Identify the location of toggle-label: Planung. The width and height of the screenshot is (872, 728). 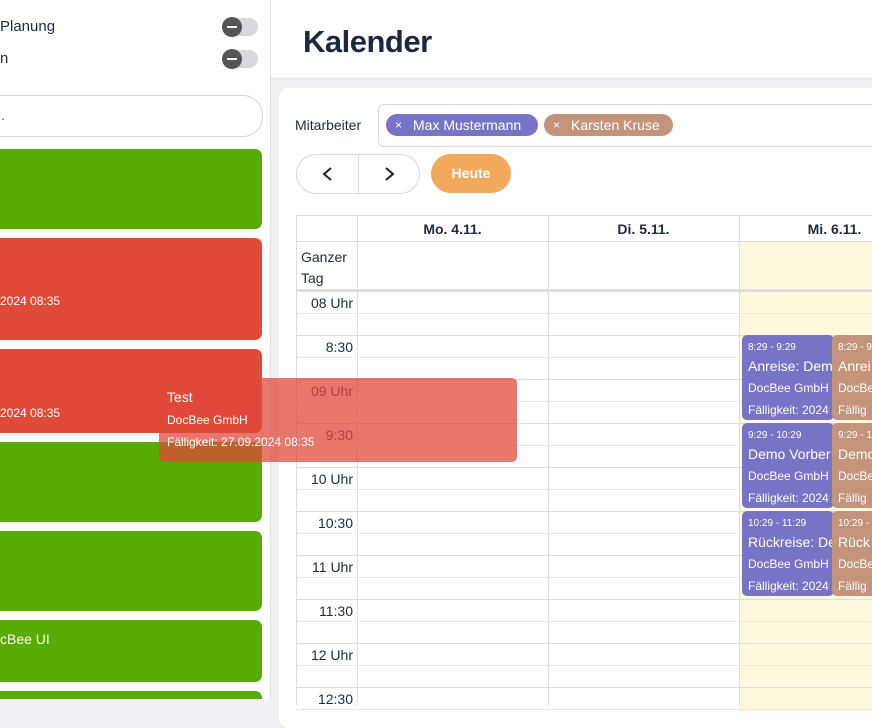
(28, 26).